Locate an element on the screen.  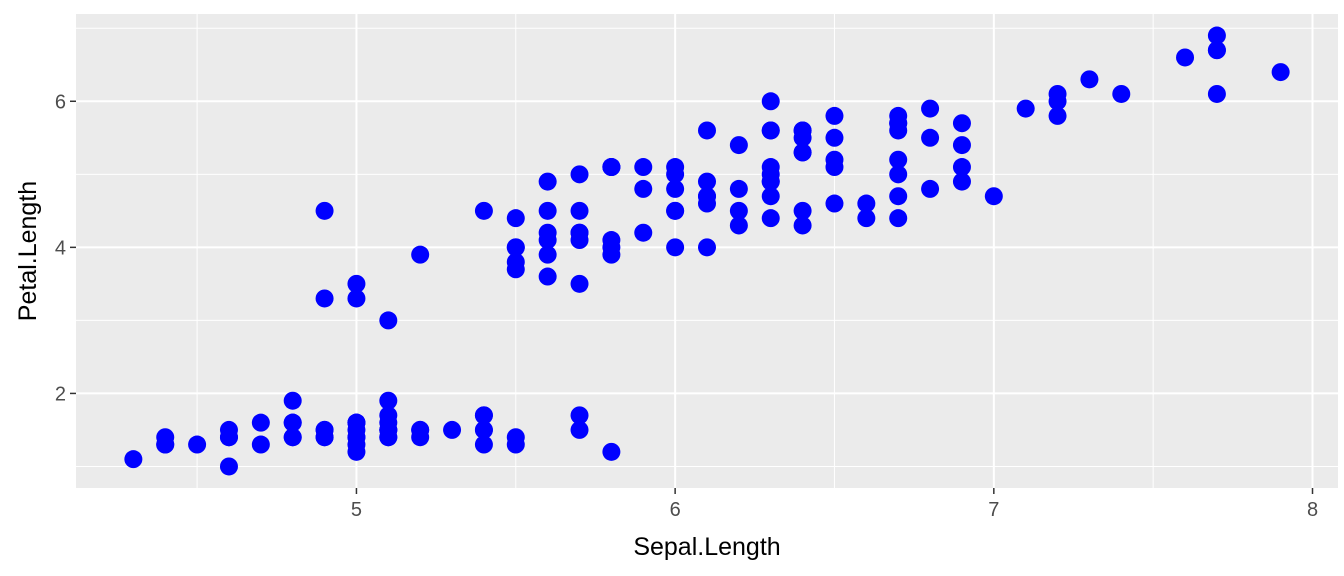
x-tick-label: 7 is located at coordinates (993, 510).